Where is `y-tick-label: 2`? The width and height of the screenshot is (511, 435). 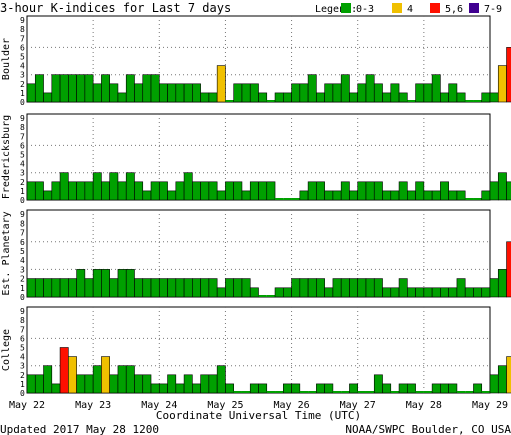 y-tick-label: 2 is located at coordinates (22, 182).